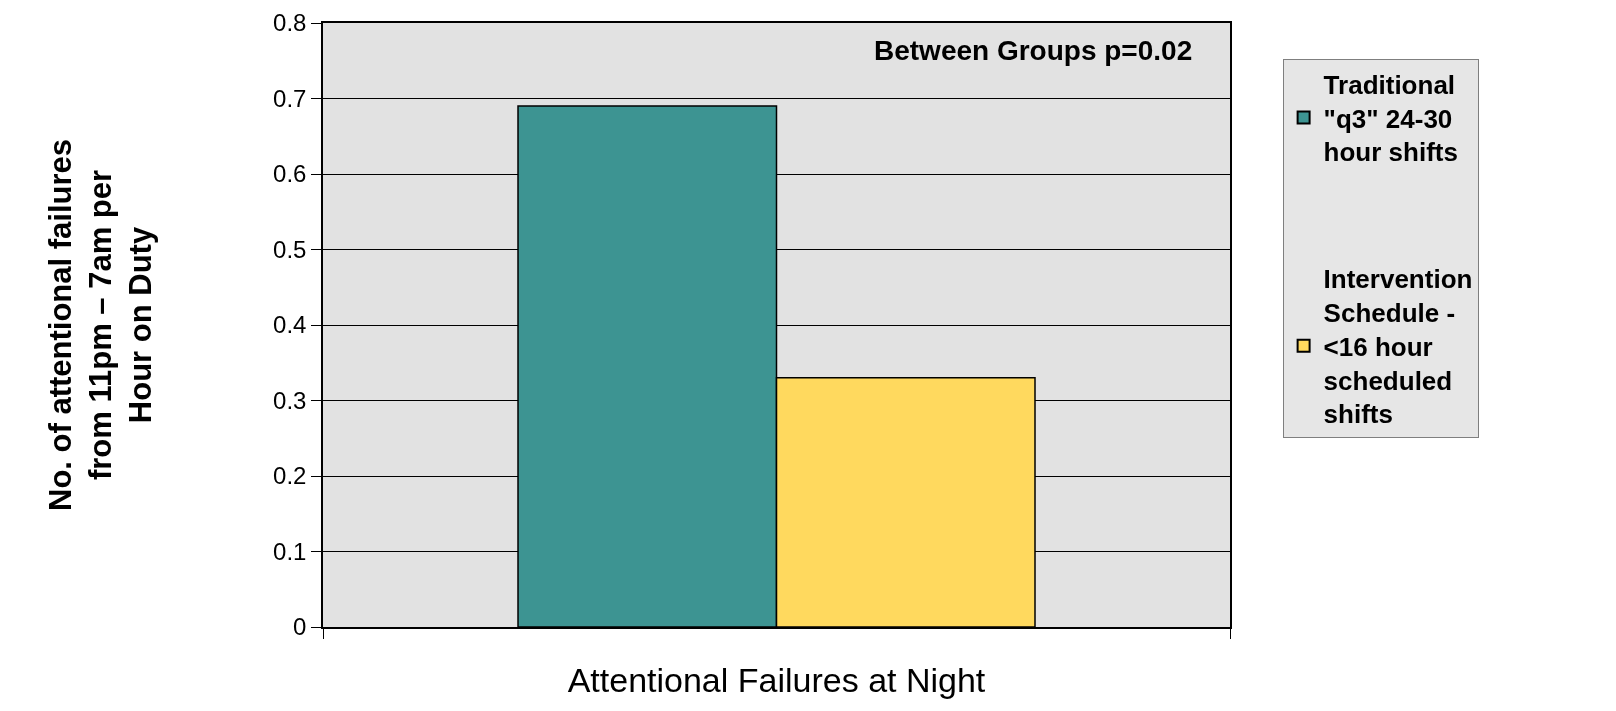  What do you see at coordinates (290, 476) in the screenshot?
I see `y-tick-label: 0.2` at bounding box center [290, 476].